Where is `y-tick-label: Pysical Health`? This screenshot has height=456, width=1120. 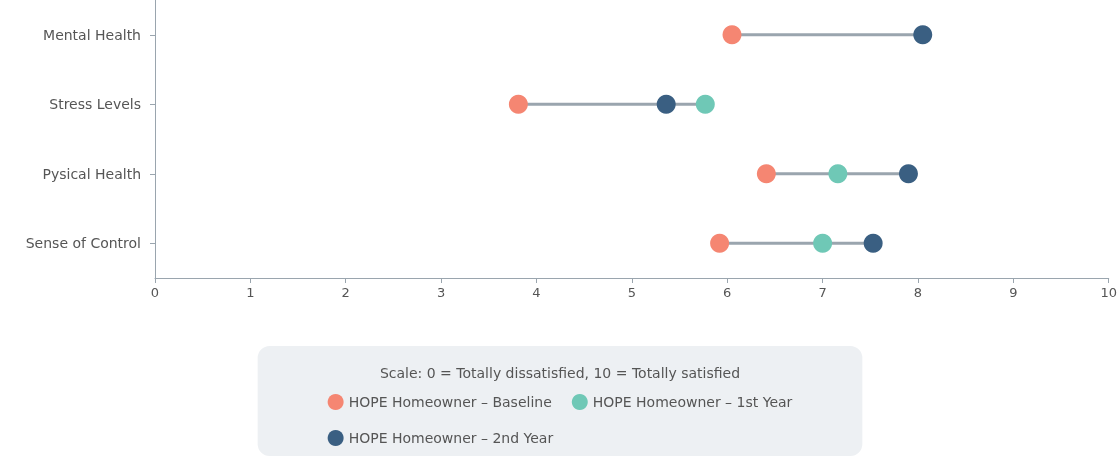
y-tick-label: Pysical Health is located at coordinates (91, 173).